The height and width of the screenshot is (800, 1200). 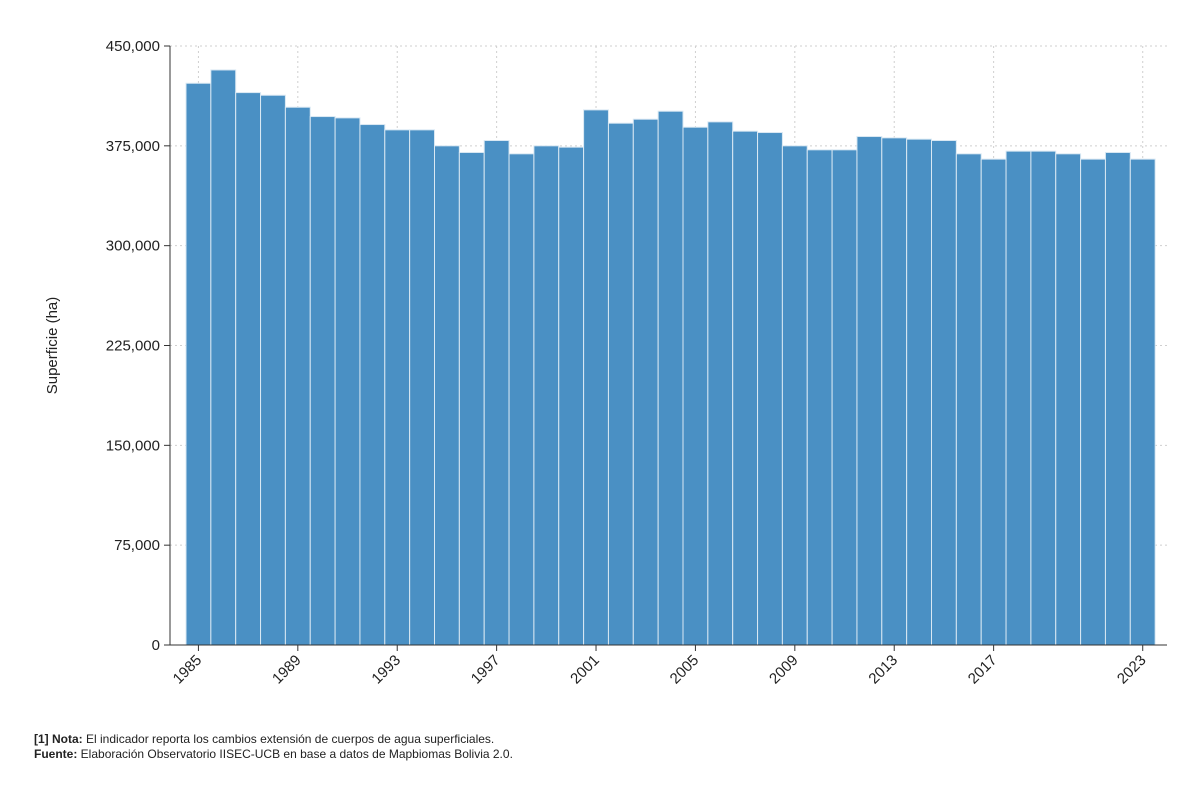 What do you see at coordinates (1018, 398) in the screenshot?
I see `bar-2018` at bounding box center [1018, 398].